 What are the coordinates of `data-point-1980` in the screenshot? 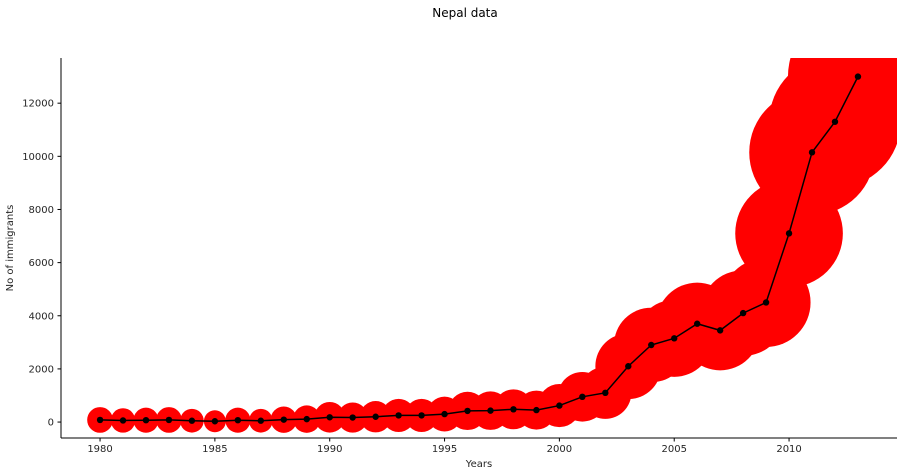 It's located at (100, 420).